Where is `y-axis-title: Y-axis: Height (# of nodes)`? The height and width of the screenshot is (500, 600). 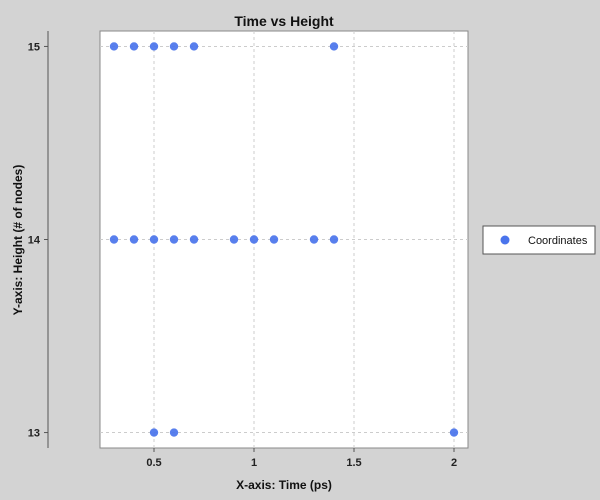 y-axis-title: Y-axis: Height (# of nodes) is located at coordinates (18, 240).